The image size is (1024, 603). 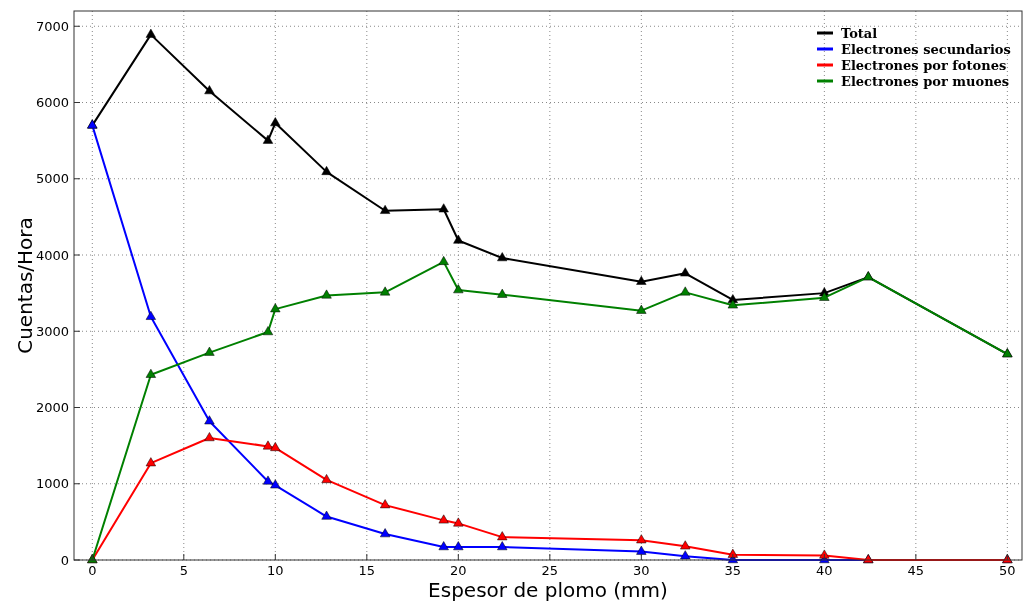 I want to click on legend-label: Total, so click(x=859, y=33).